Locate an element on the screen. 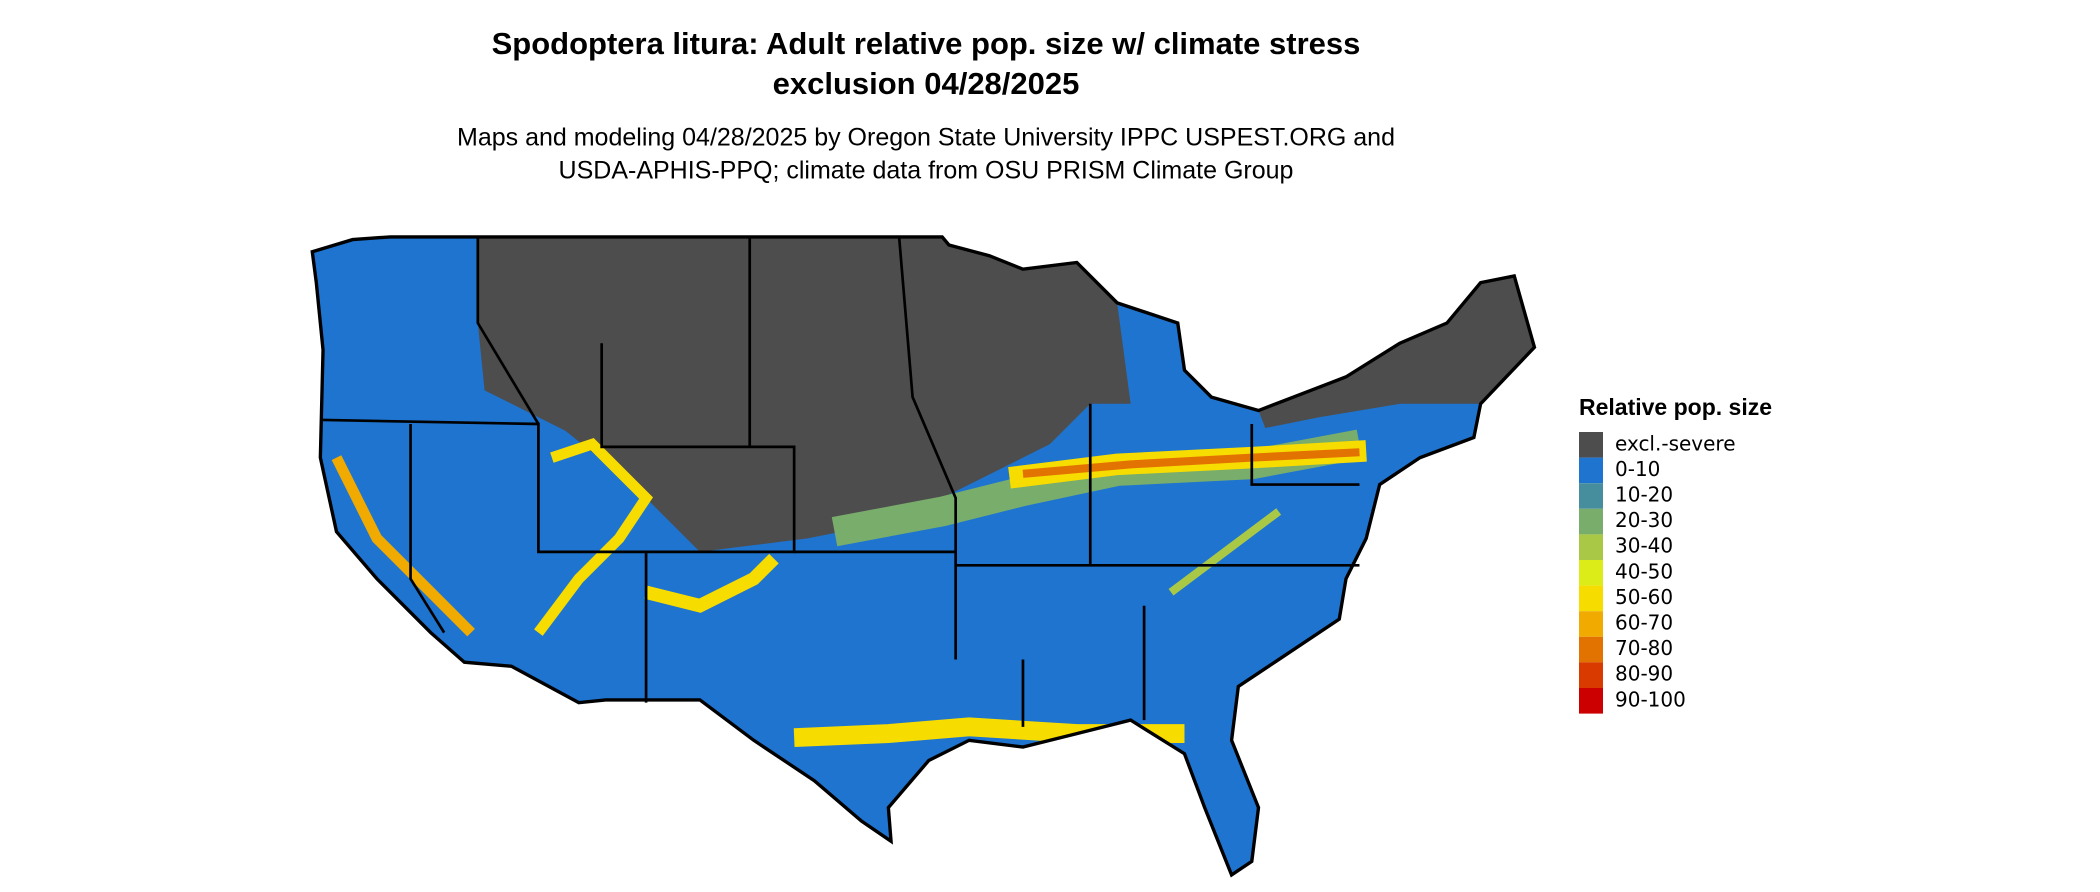  legend-label: 90-100 is located at coordinates (1650, 699).